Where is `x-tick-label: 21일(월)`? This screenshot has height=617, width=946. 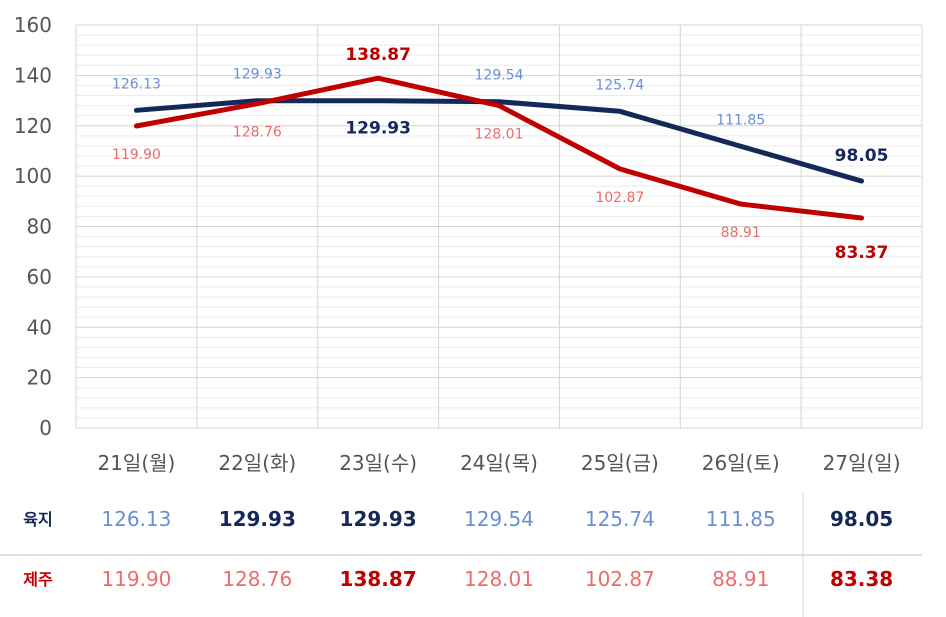 x-tick-label: 21일(월) is located at coordinates (136, 463).